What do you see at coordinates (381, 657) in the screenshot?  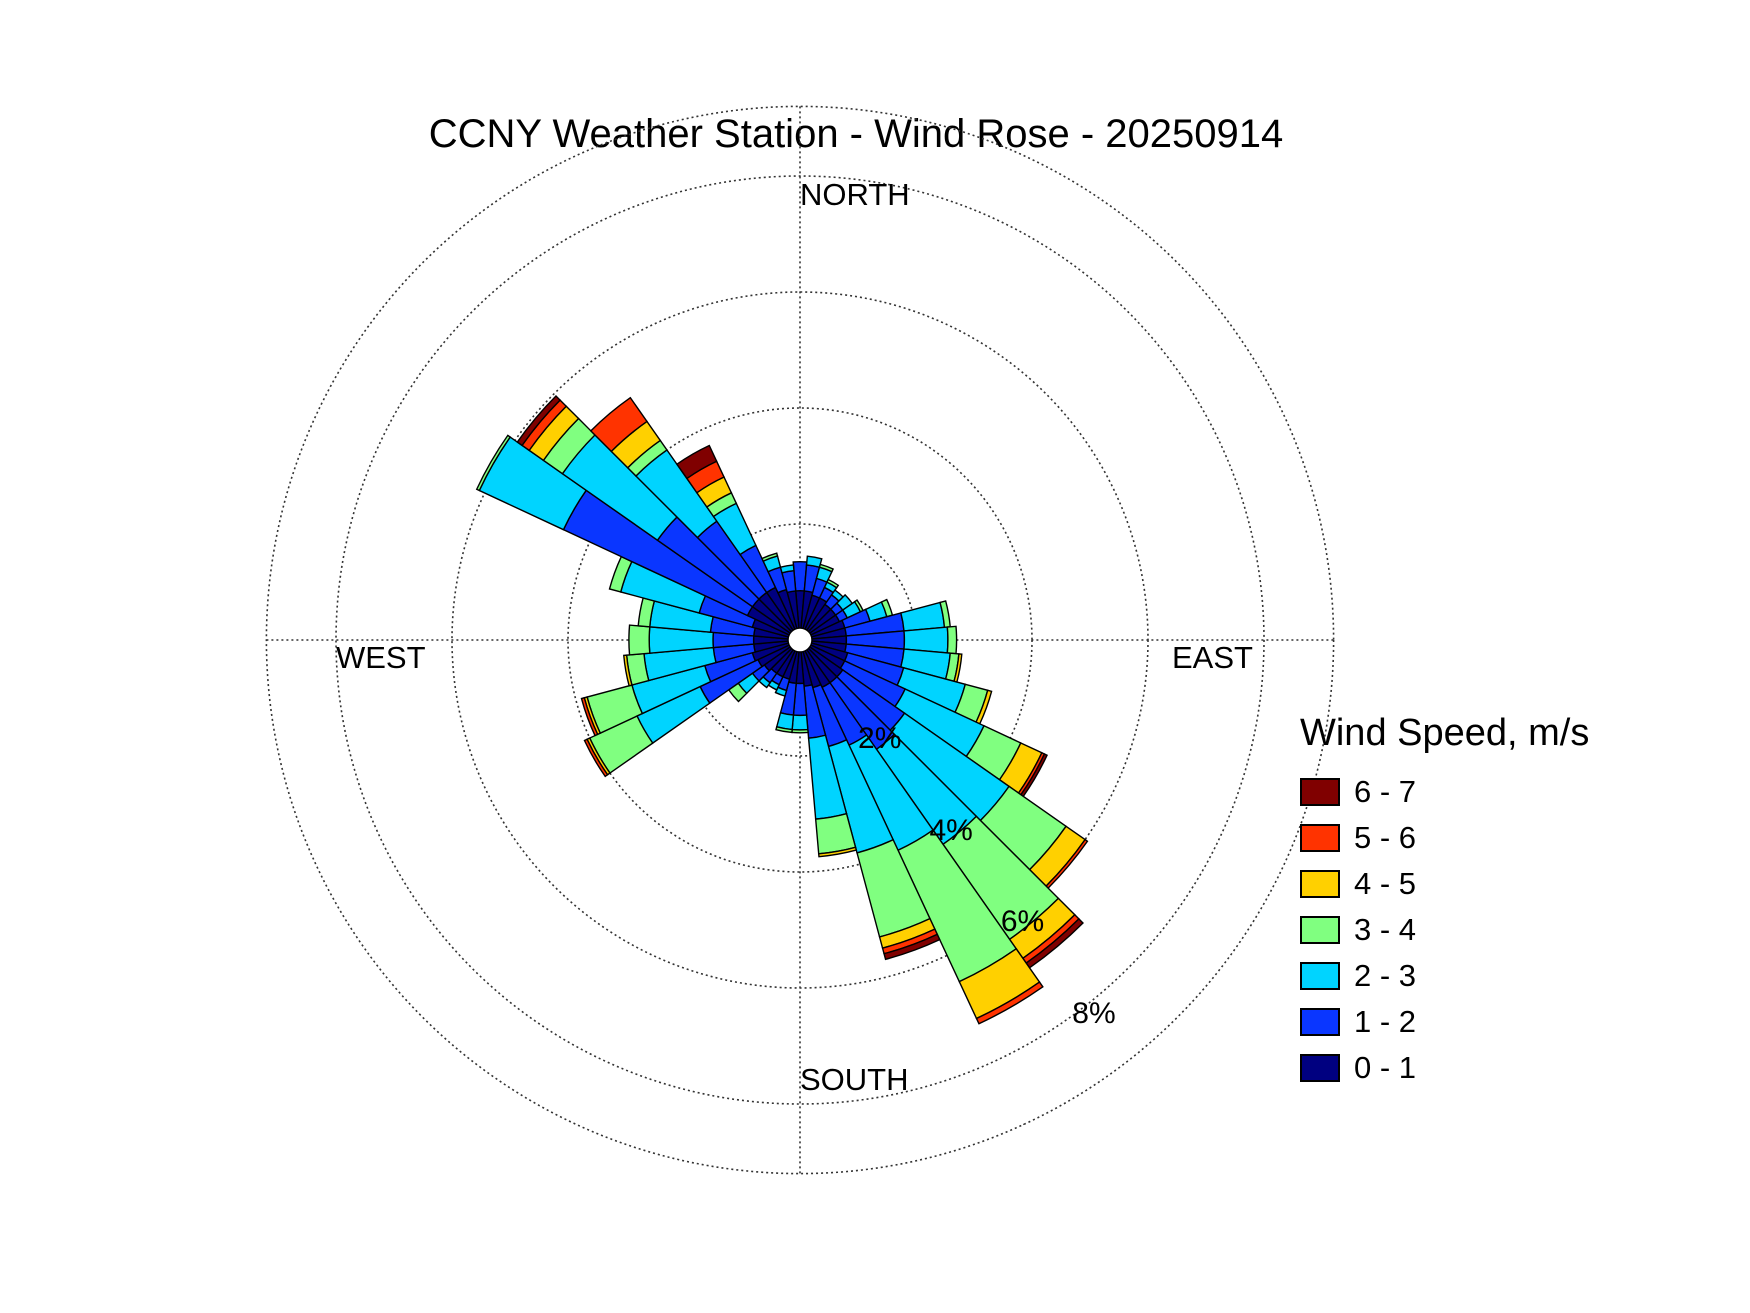 I see `direction-label-west: WEST` at bounding box center [381, 657].